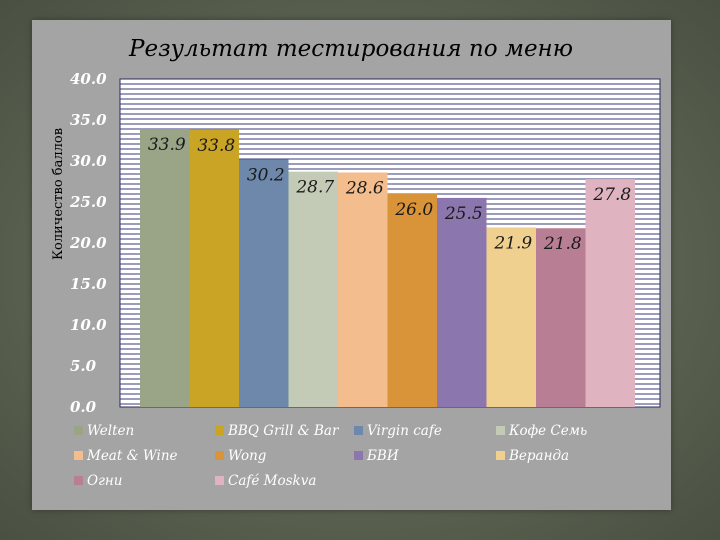  Describe the element at coordinates (247, 456) in the screenshot. I see `legend-entry: Wong` at that location.